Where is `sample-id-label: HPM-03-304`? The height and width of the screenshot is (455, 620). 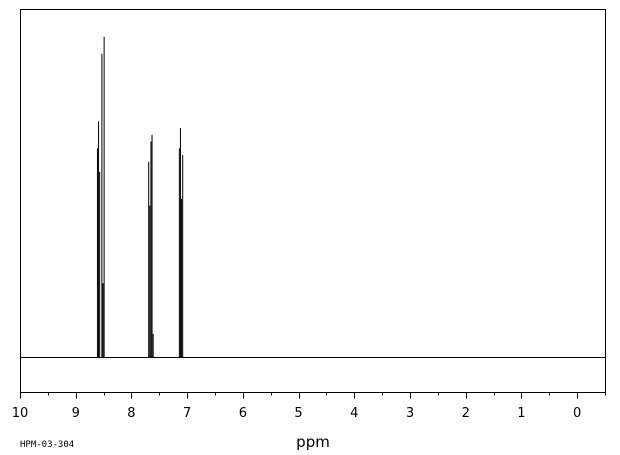 sample-id-label: HPM-03-304 is located at coordinates (47, 445).